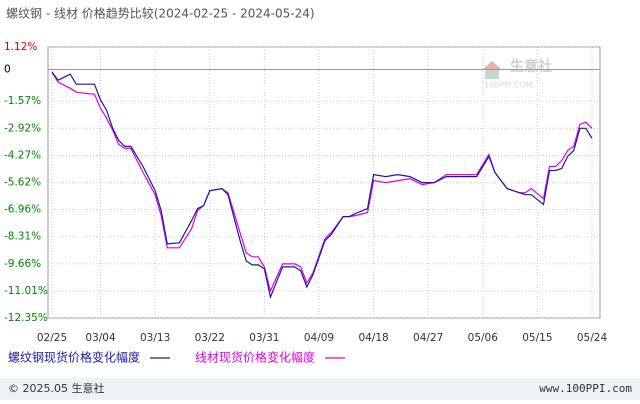 This screenshot has height=404, width=640. I want to click on y-tick-label: -2.92%, so click(22, 128).